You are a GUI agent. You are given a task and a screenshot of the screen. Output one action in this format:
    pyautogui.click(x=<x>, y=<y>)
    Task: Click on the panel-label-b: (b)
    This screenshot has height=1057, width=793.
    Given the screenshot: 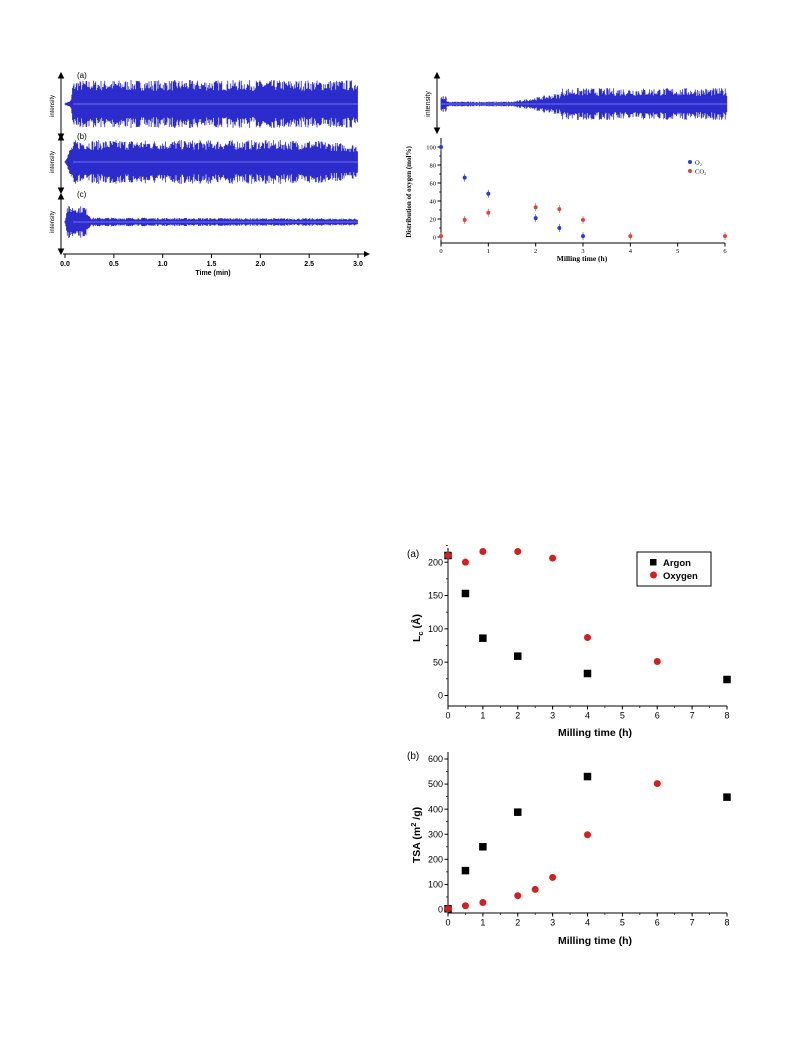 What is the action you would take?
    pyautogui.click(x=82, y=136)
    